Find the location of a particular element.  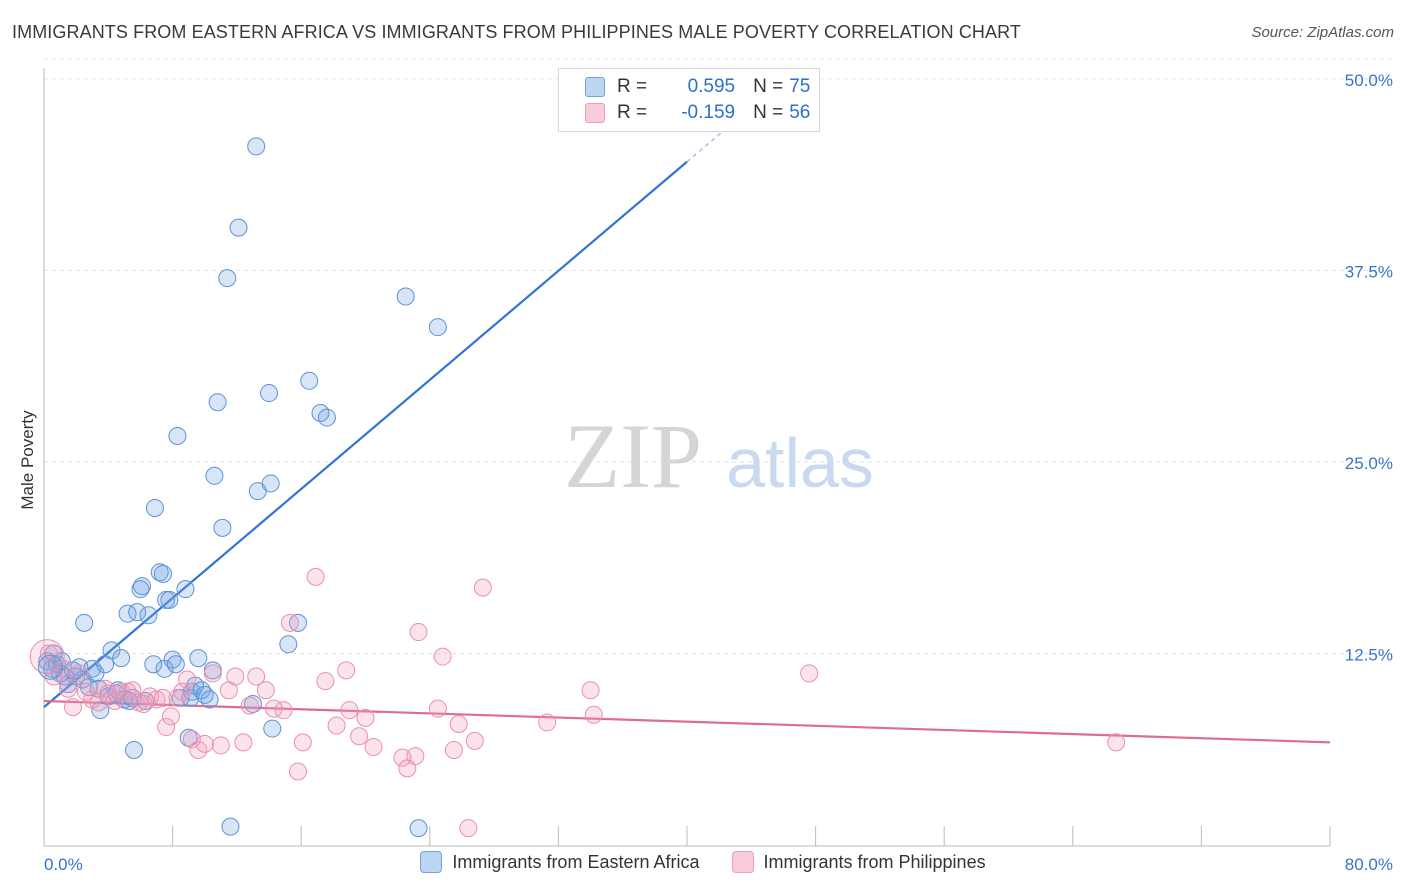

series-legend-philippines: Immigrants from Philippines is located at coordinates (858, 862).